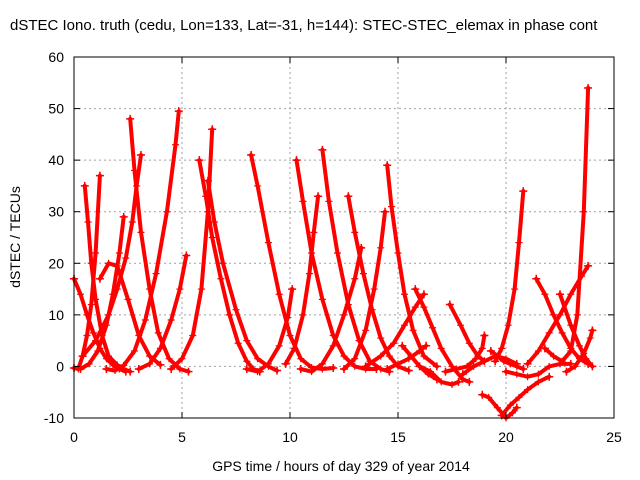  Describe the element at coordinates (56, 263) in the screenshot. I see `y-tick-label: 20` at that location.